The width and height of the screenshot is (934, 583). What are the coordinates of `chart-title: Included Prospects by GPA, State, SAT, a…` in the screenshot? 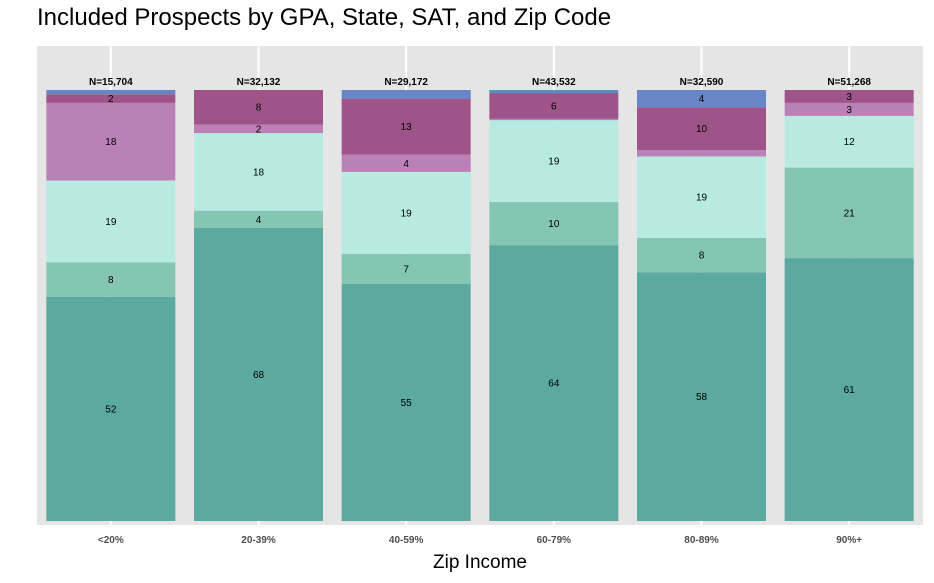 It's located at (324, 17).